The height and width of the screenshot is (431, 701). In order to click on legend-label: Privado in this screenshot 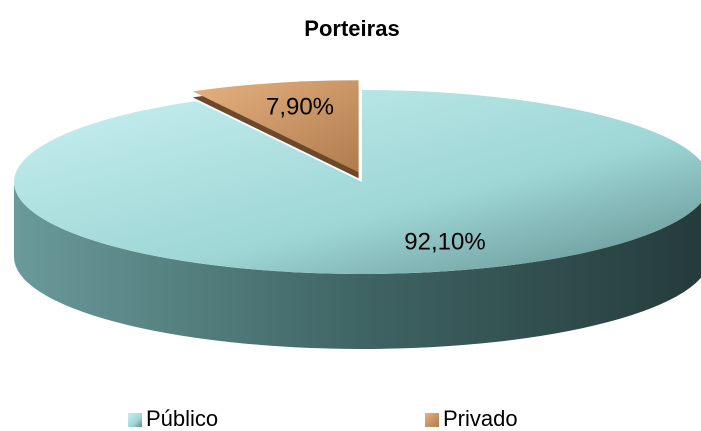, I will do `click(480, 418)`.